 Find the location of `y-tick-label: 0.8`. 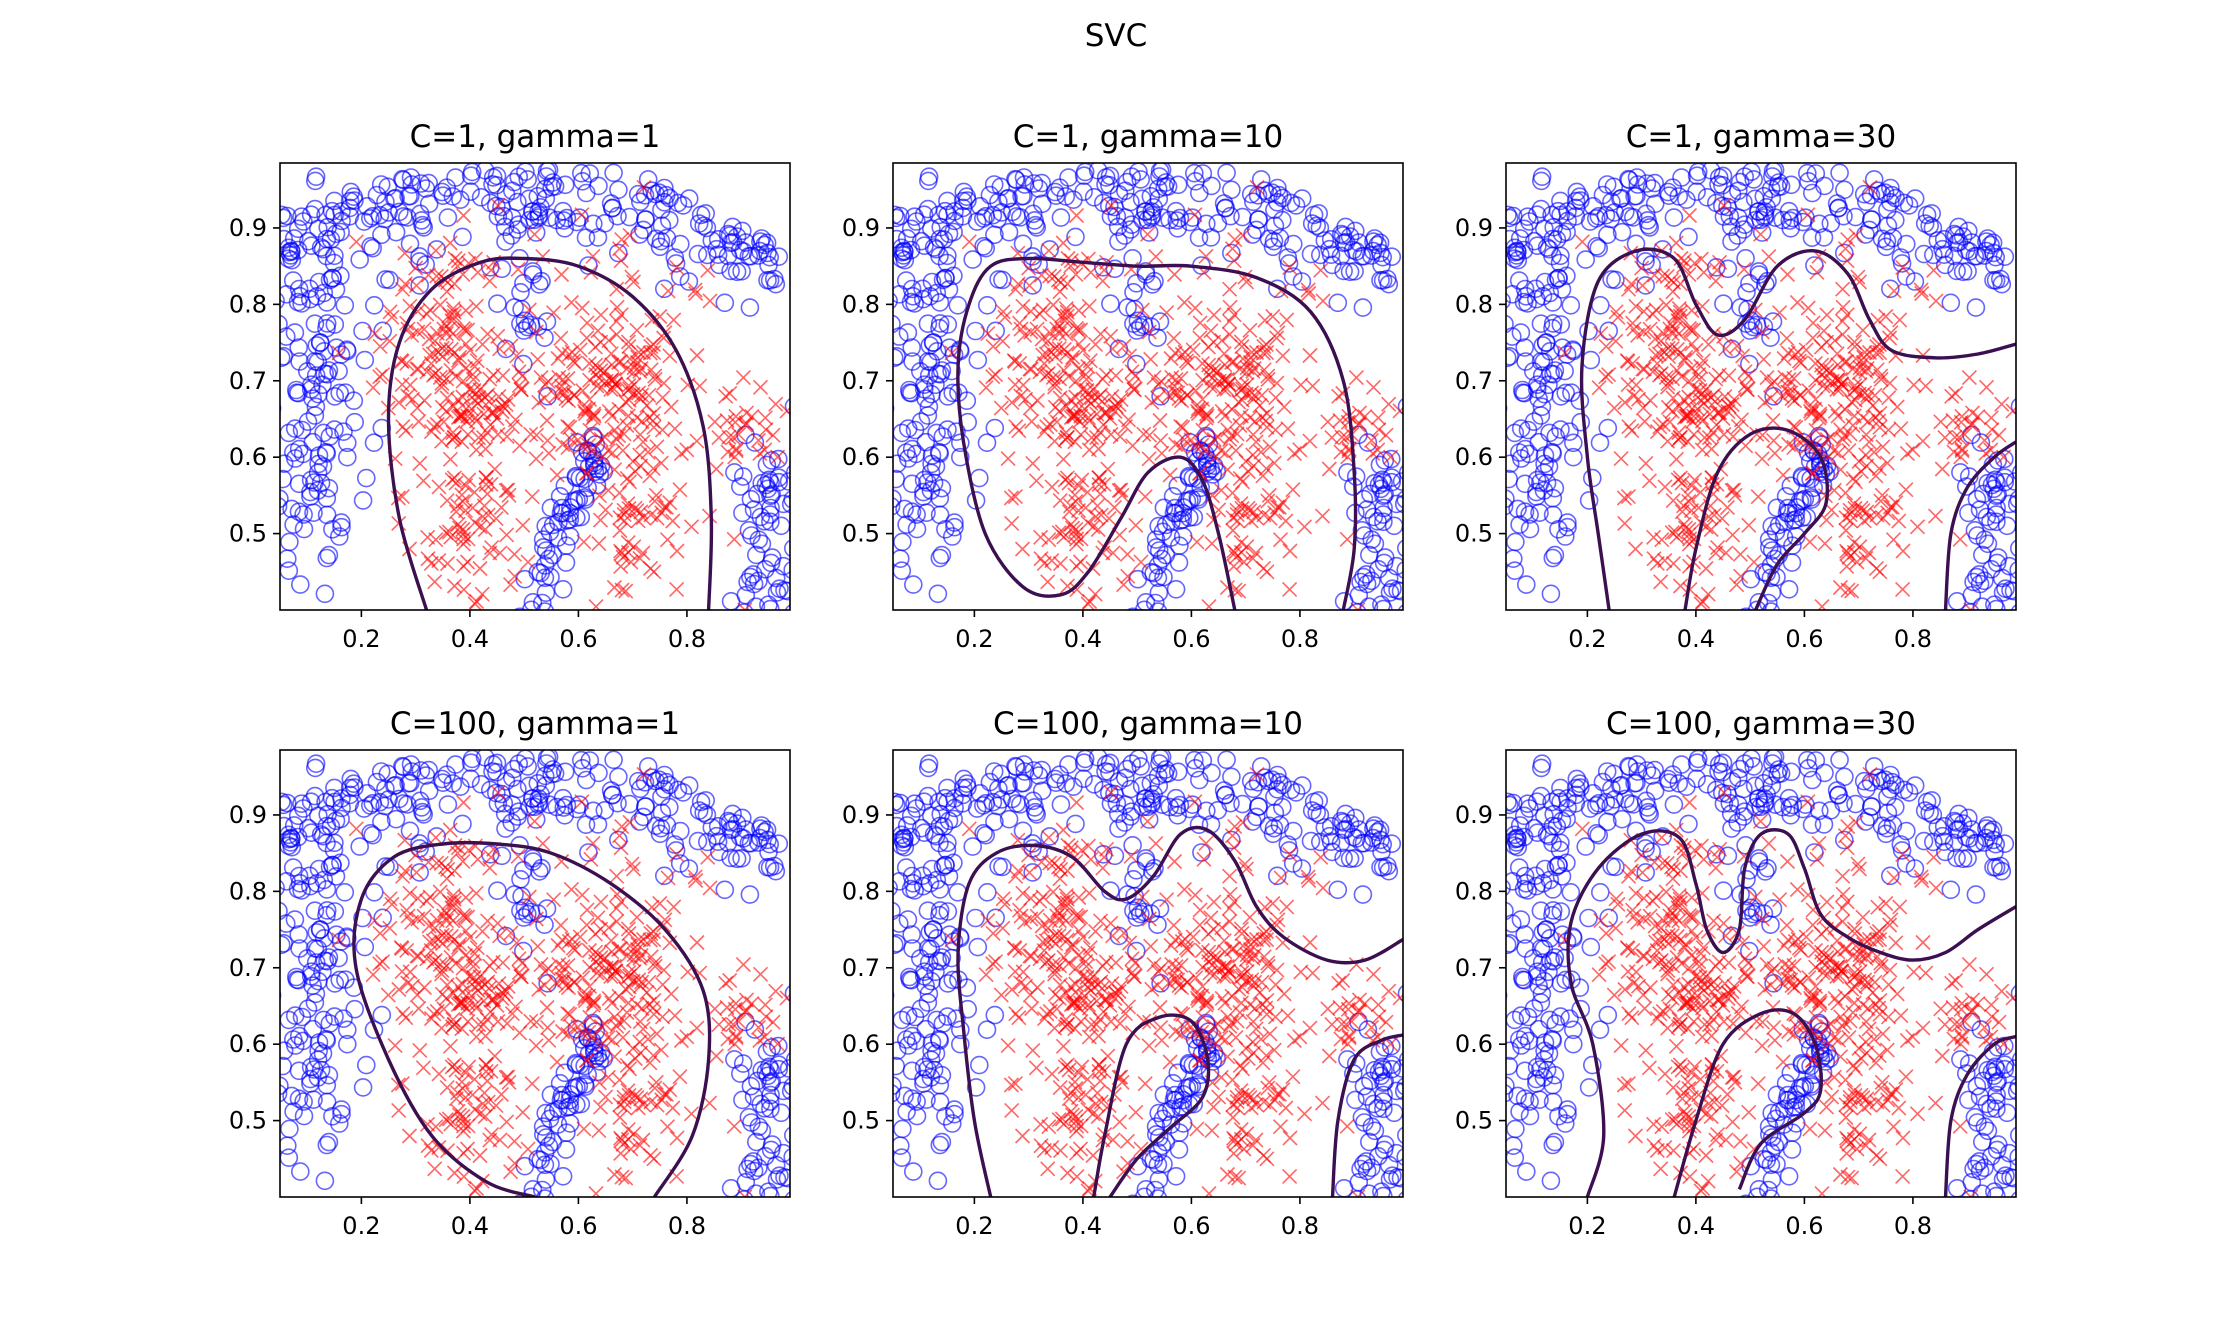

y-tick-label: 0.8 is located at coordinates (861, 304).